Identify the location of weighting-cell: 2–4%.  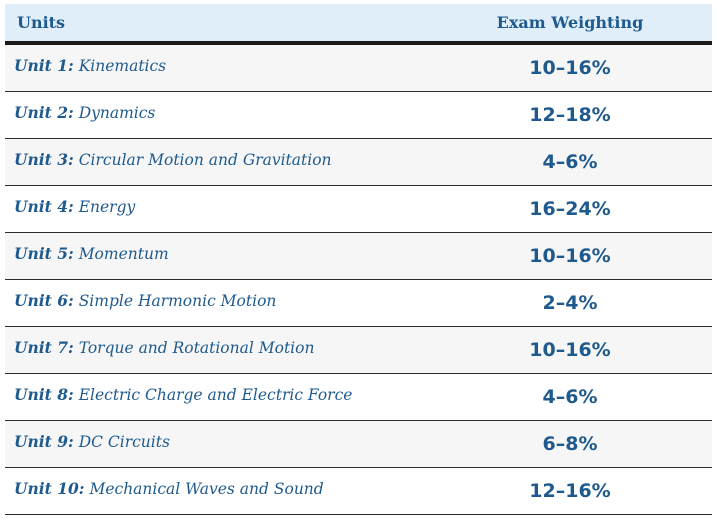
(570, 303).